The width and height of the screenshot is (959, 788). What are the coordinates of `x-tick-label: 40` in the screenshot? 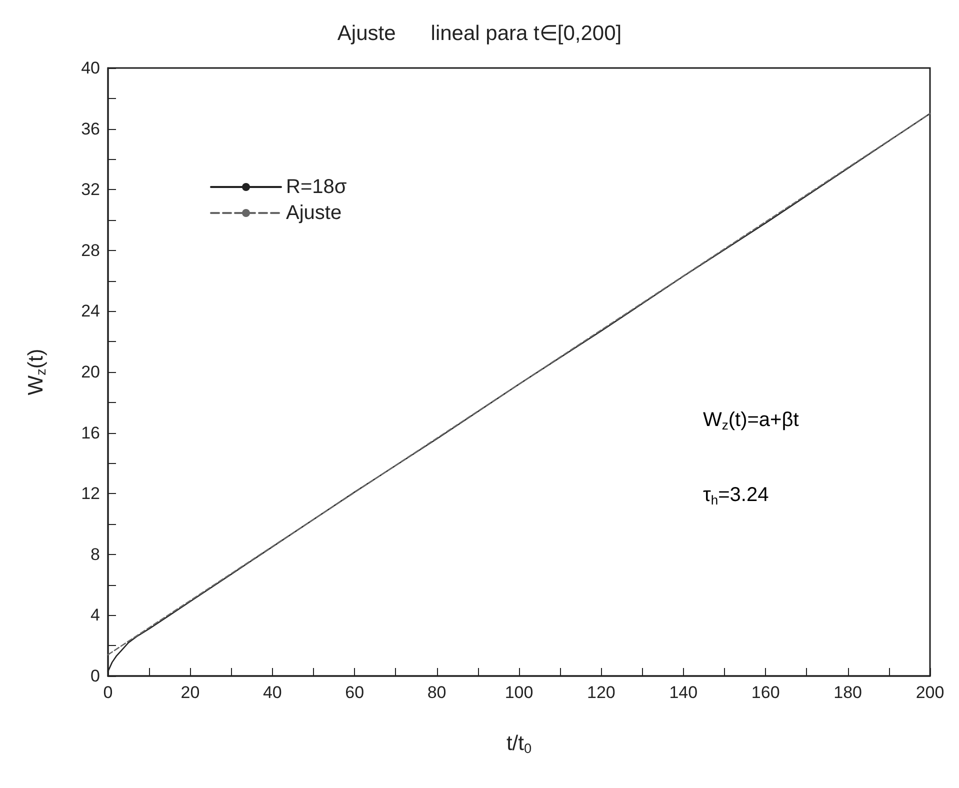 It's located at (272, 692).